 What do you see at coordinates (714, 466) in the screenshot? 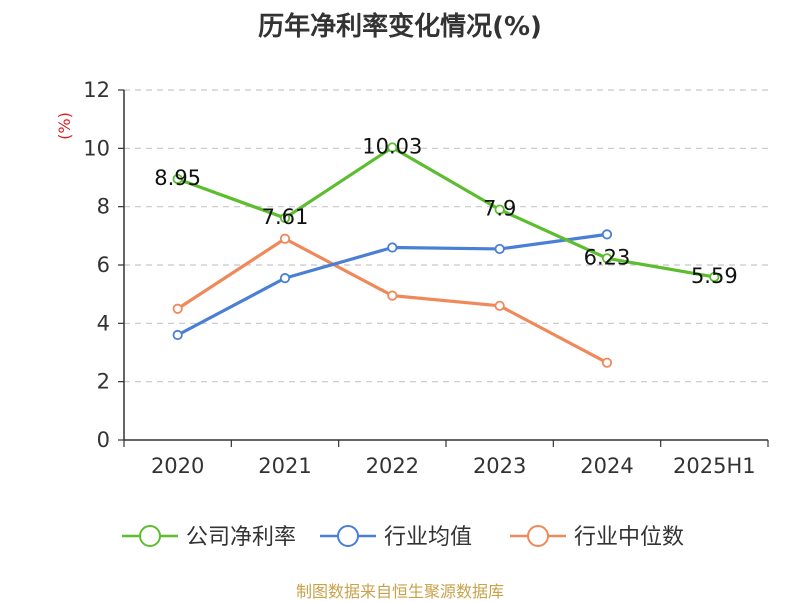
I see `x-tick-label: 2025H1` at bounding box center [714, 466].